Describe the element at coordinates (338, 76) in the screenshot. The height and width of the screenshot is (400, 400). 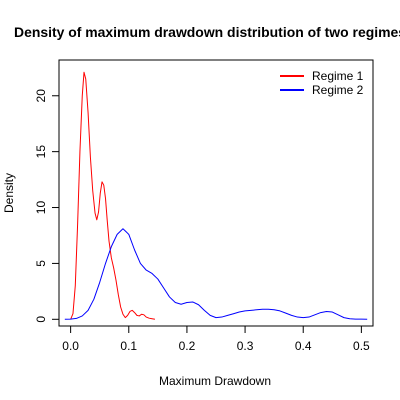
I see `legend-label-1: Regime 1` at that location.